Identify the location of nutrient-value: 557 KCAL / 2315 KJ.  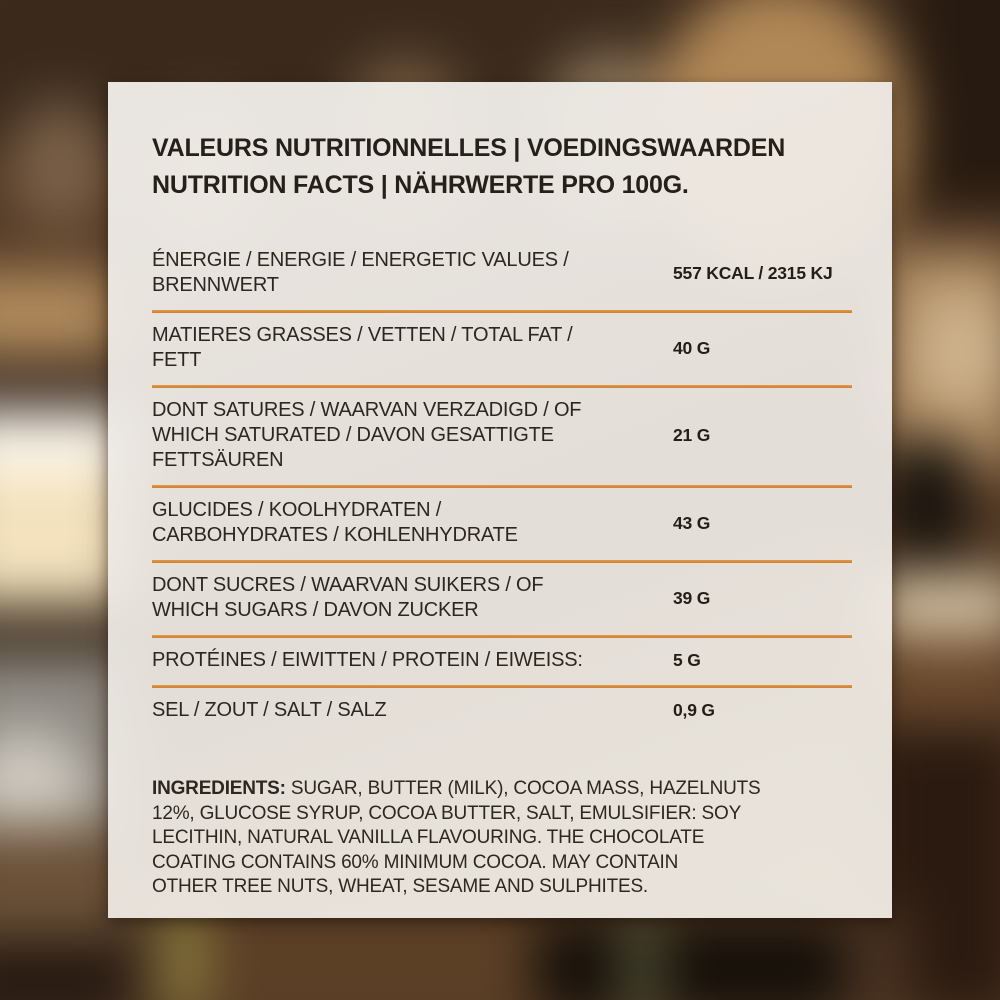
(753, 272).